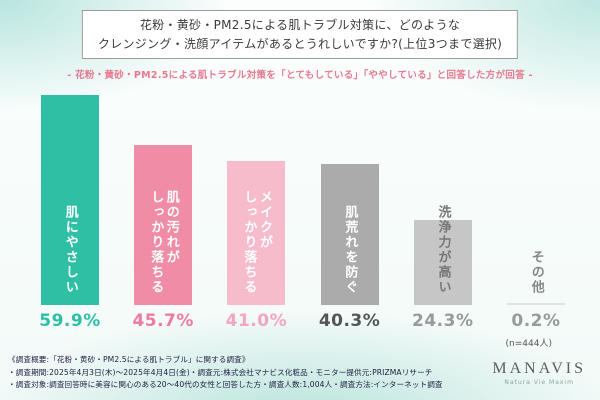 Image resolution: width=600 pixels, height=400 pixels. What do you see at coordinates (443, 321) in the screenshot?
I see `bar-value-label-5: 24.3%` at bounding box center [443, 321].